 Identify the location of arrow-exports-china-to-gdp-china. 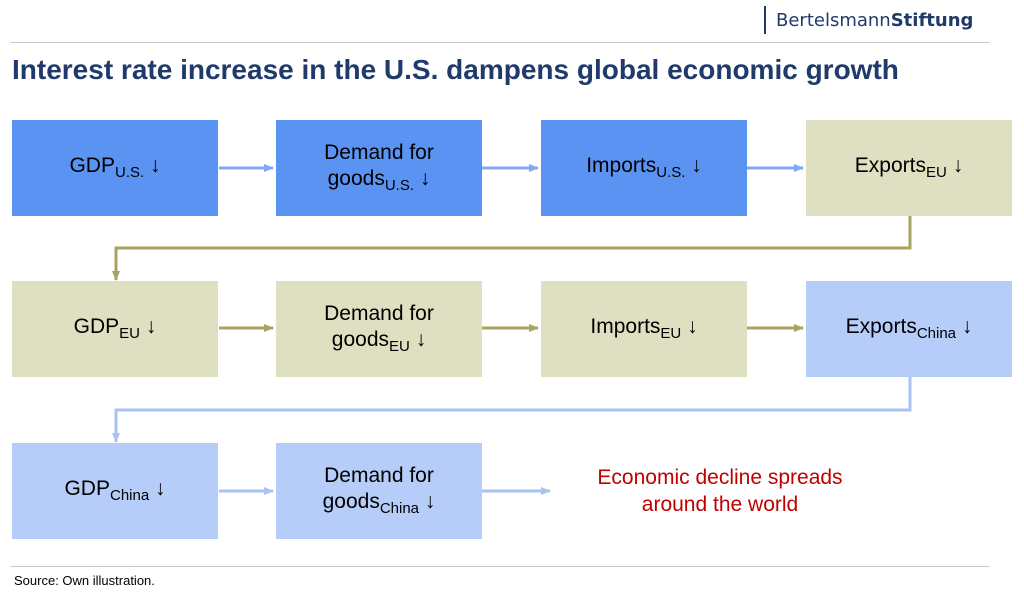
(512, 409).